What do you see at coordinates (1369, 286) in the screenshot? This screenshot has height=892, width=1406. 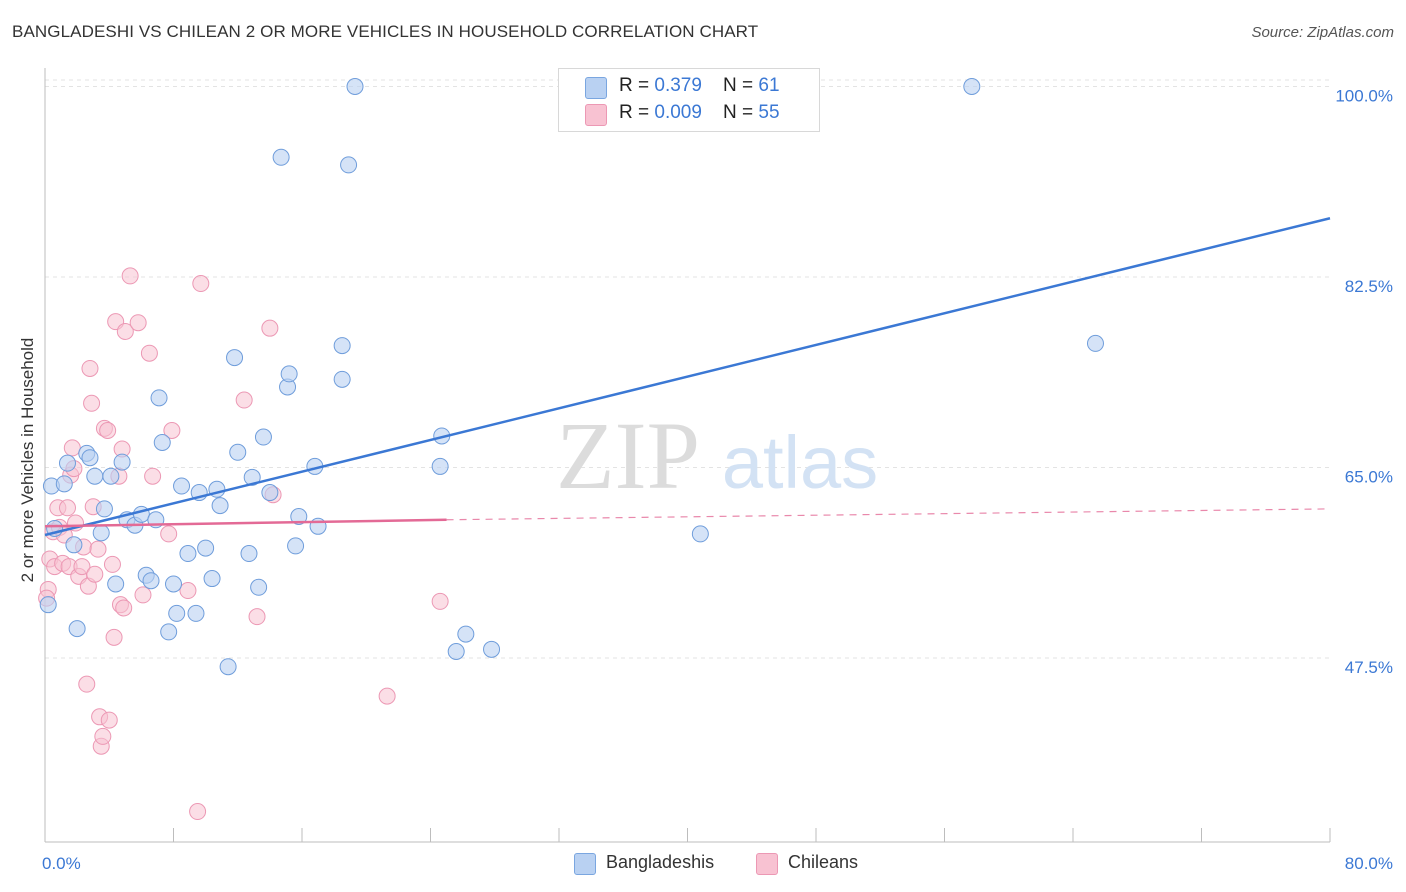 I see `y-tick-label: 82.5%` at bounding box center [1369, 286].